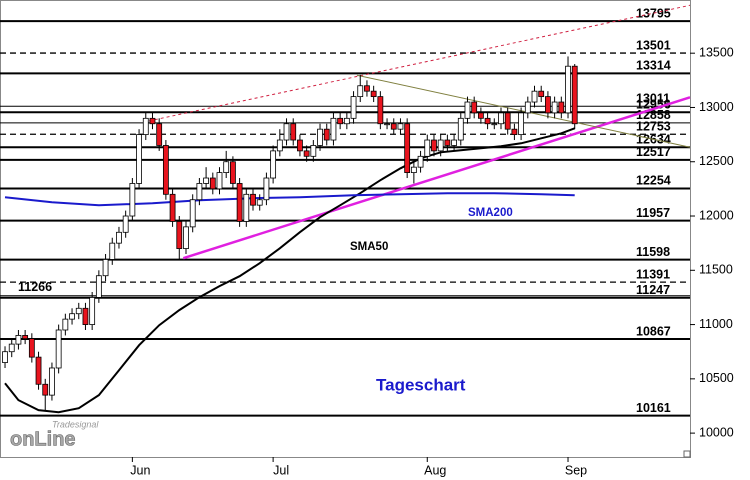 The image size is (750, 480). I want to click on level-label: 13795, so click(653, 13).